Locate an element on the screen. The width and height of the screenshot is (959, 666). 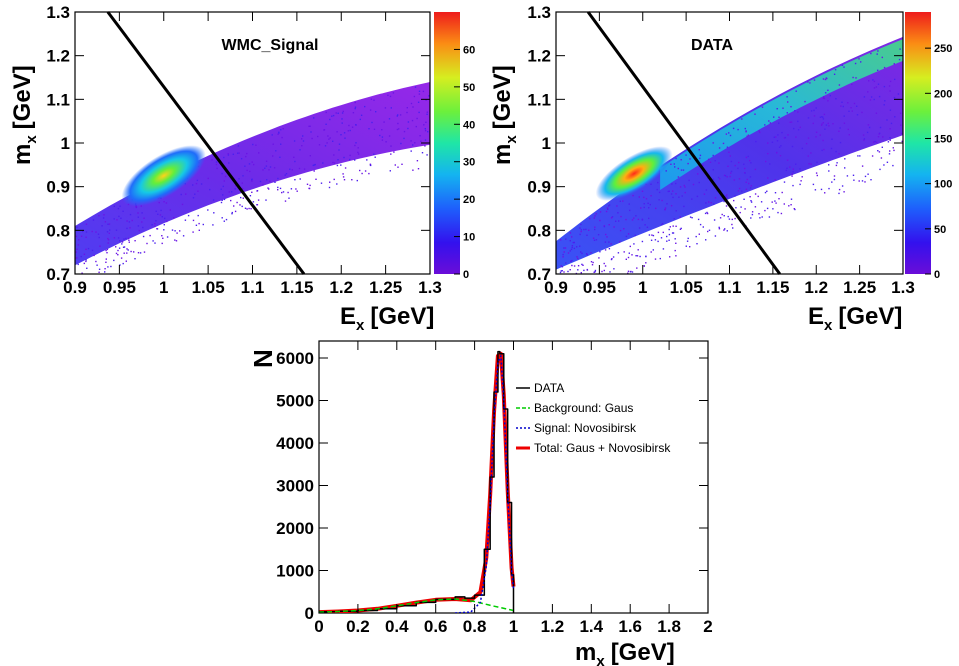
colorbar-tick-label: 50 is located at coordinates (469, 88).